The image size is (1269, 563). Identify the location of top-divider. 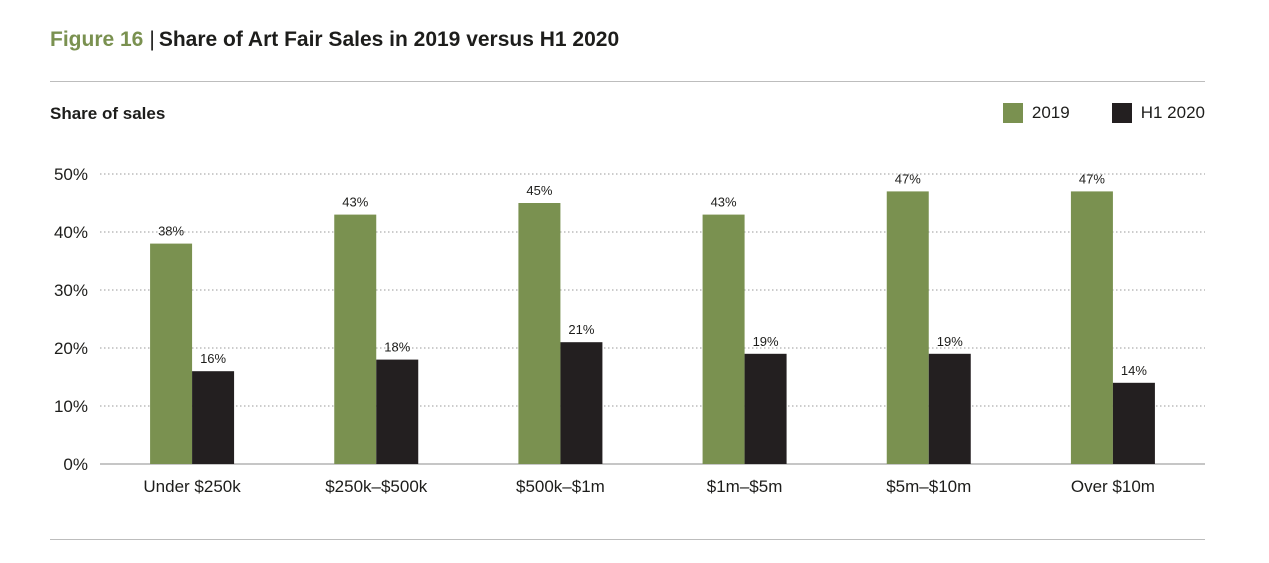
(627, 81).